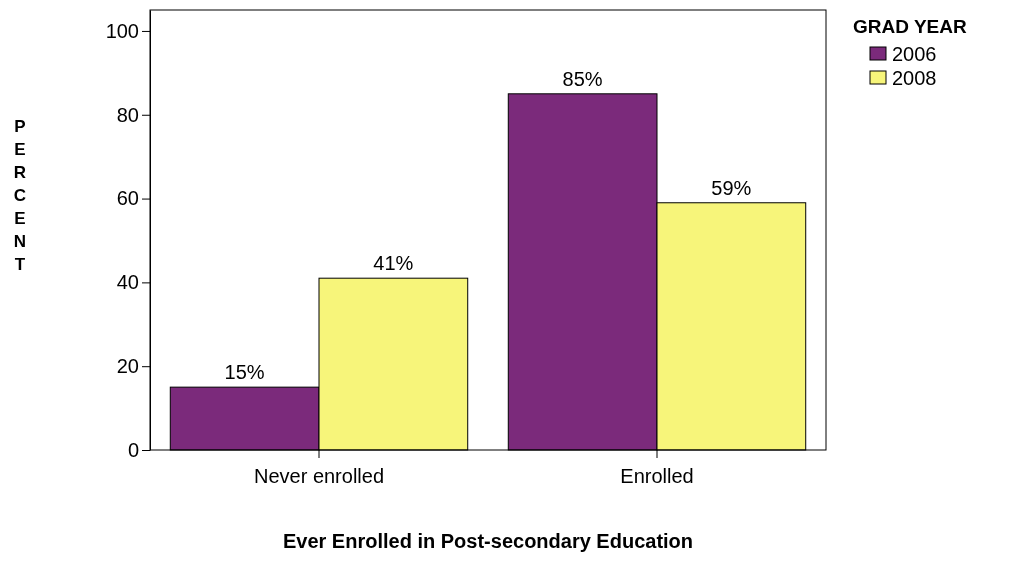 This screenshot has width=1016, height=567. What do you see at coordinates (133, 449) in the screenshot?
I see `y-tick-label: 0` at bounding box center [133, 449].